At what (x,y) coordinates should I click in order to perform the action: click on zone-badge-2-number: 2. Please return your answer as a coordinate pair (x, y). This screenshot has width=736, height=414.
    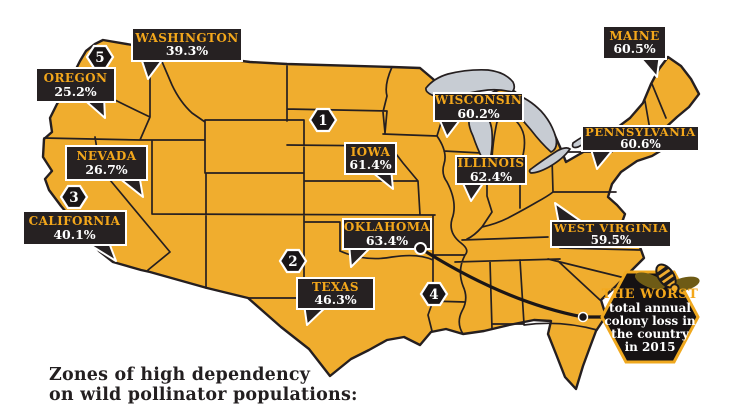
    Looking at the image, I should click on (292, 262).